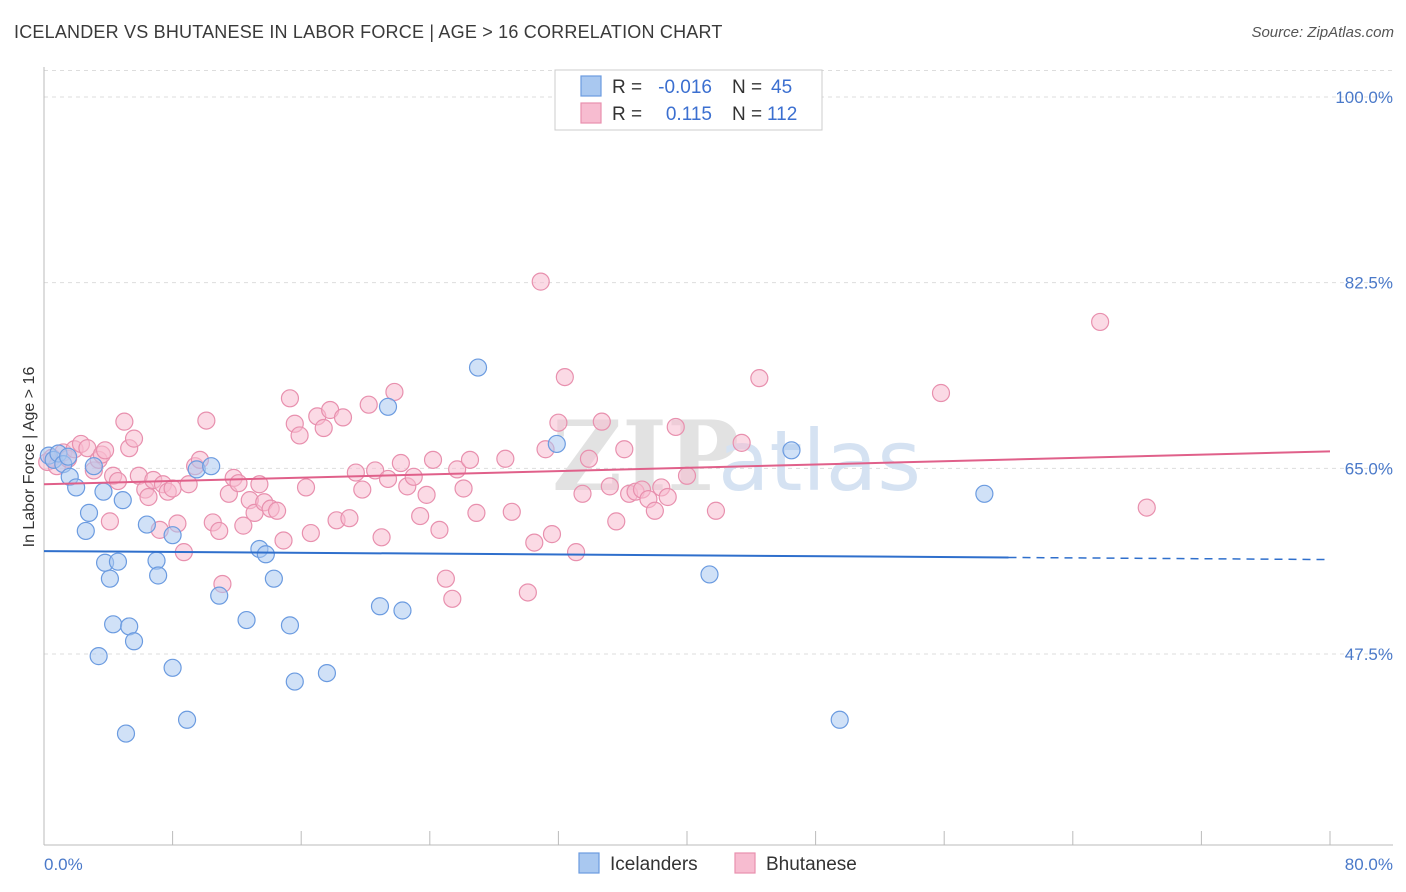 Image resolution: width=1406 pixels, height=892 pixels. I want to click on y-tick-label-2: 82.5%, so click(1369, 283).